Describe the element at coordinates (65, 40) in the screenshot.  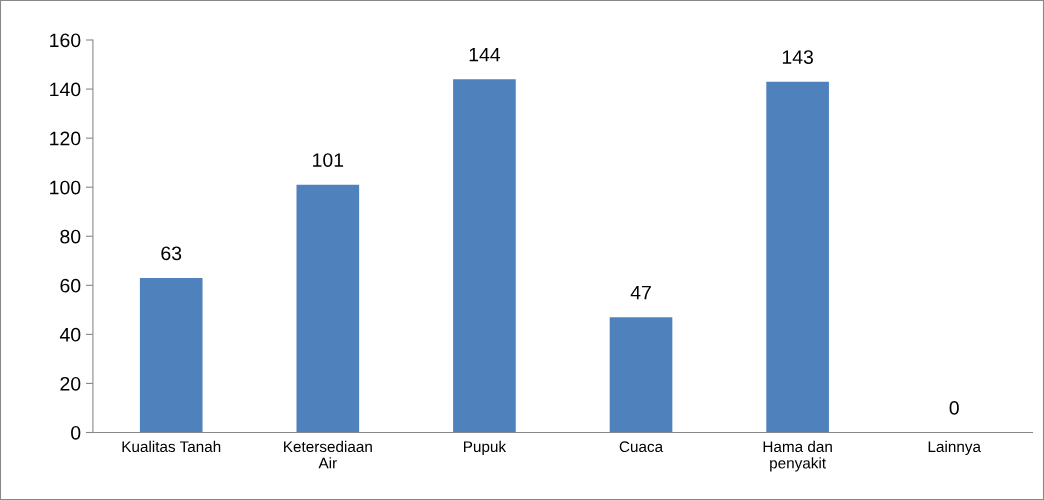
I see `y-tick-label: 160` at that location.